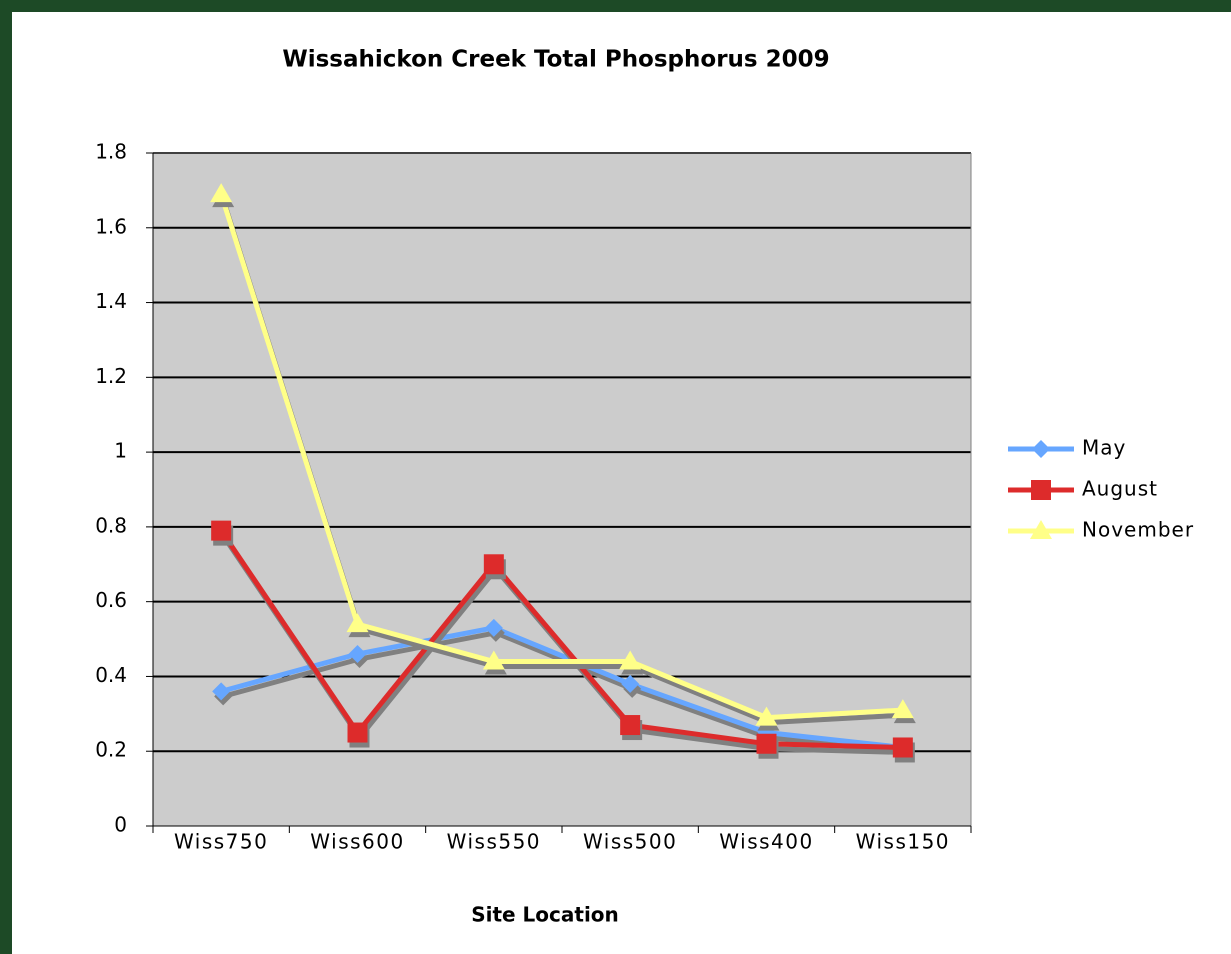 The image size is (1231, 954). Describe the element at coordinates (120, 451) in the screenshot. I see `y-tick-label: 1` at that location.